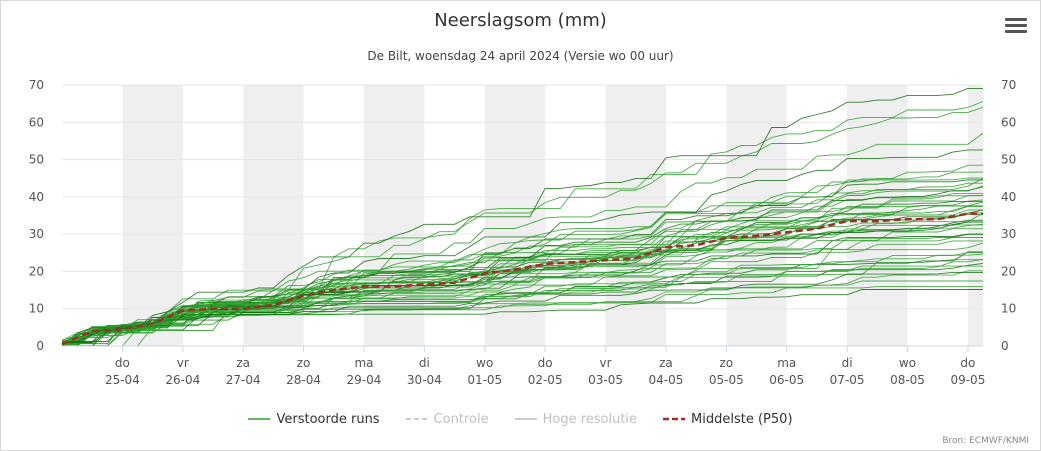 The height and width of the screenshot is (451, 1041). I want to click on x-tick-date-label: 26-04, so click(182, 380).